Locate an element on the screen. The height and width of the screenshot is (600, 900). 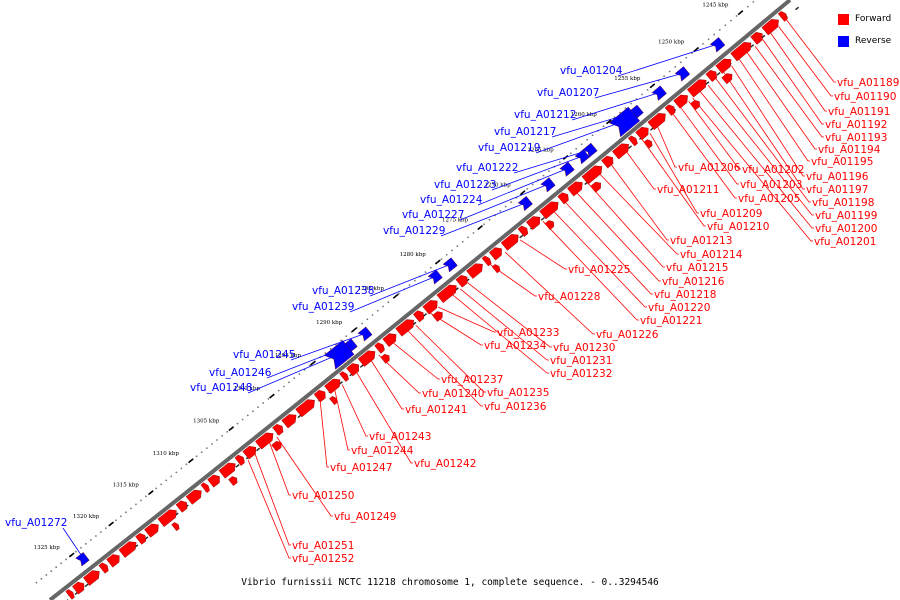
tick-label: 1270 kbp is located at coordinates (498, 186).